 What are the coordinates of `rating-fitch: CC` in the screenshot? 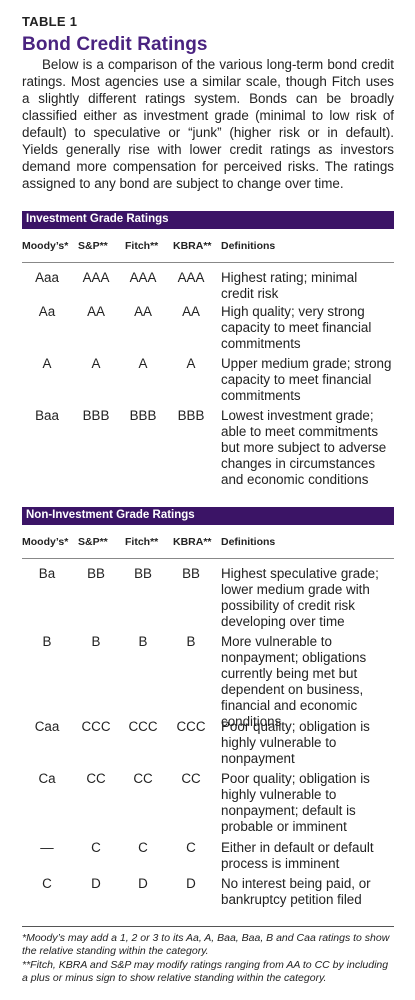 It's located at (143, 778).